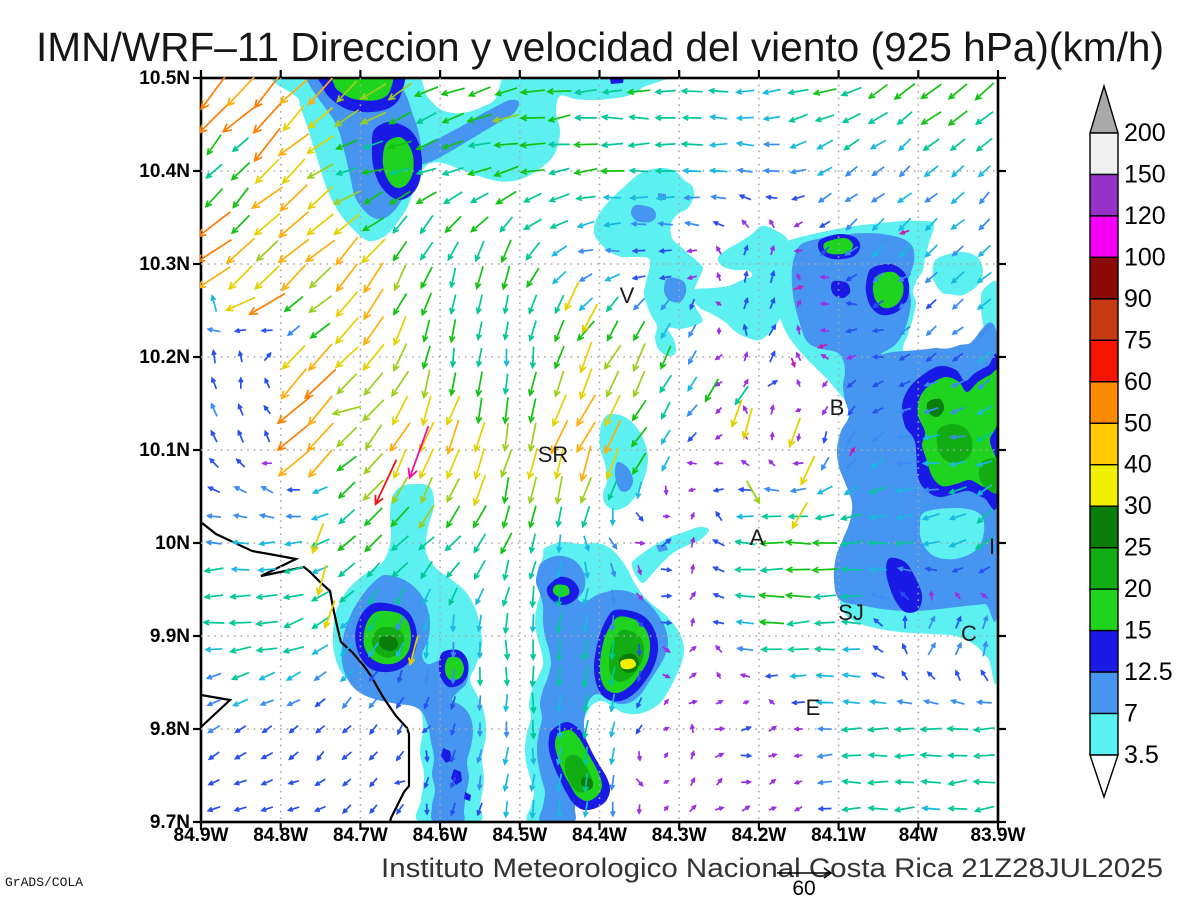 This screenshot has width=1200, height=905. I want to click on svg-text: SR, so click(553, 454).